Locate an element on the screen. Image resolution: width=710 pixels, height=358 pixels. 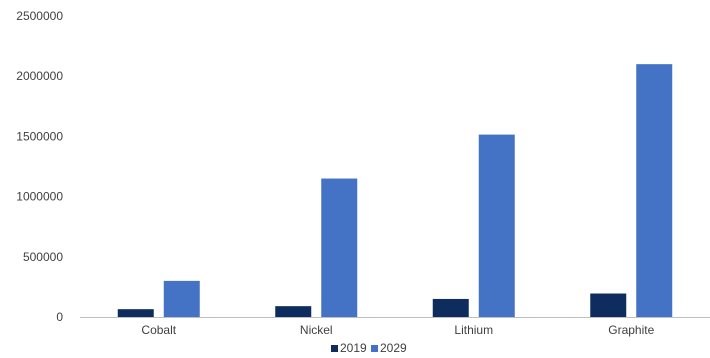
x-axis: Cobalt Nickel Lithium Graphite is located at coordinates (397, 330).